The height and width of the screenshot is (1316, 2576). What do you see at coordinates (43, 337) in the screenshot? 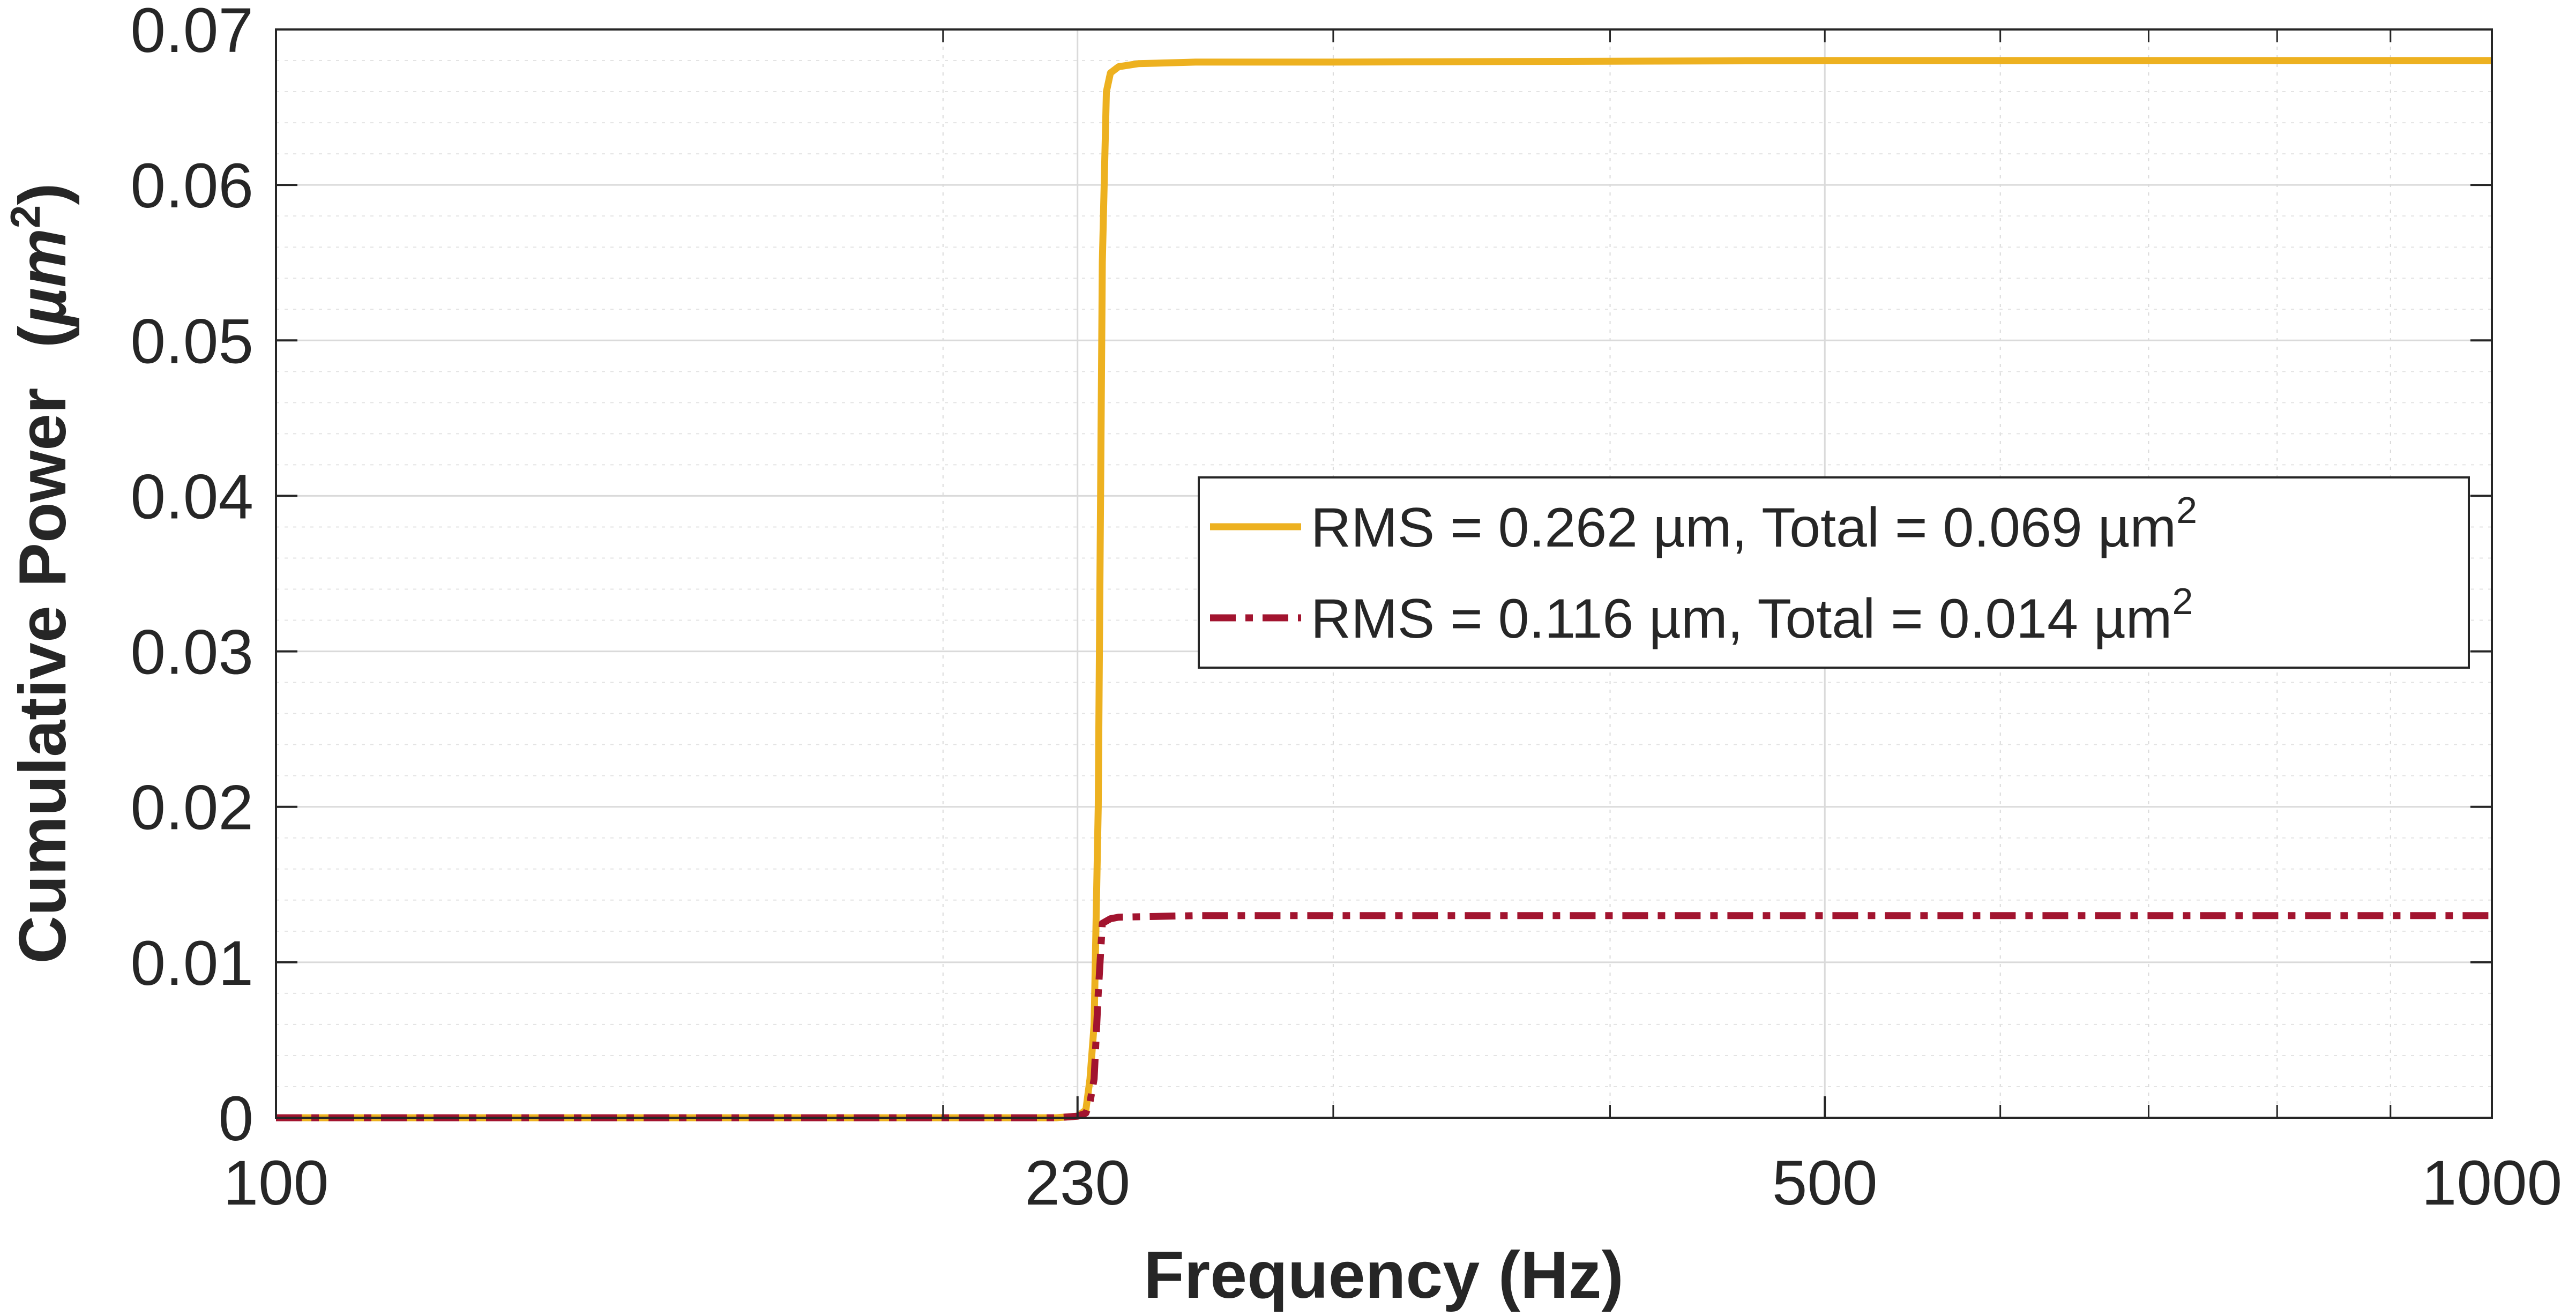
I see `y-axis-title-unit-open: (` at bounding box center [43, 337].